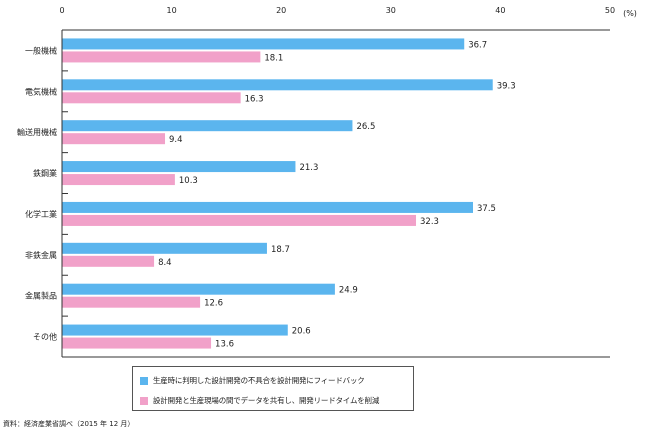 This screenshot has width=648, height=435. Describe the element at coordinates (37, 132) in the screenshot. I see `category-label: 輸送用機械` at that location.